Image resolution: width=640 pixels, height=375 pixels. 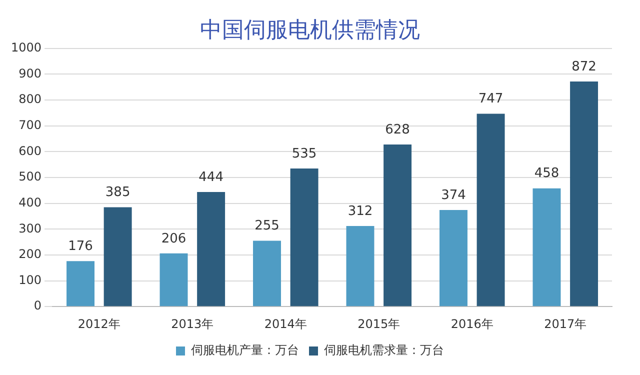 What do you see at coordinates (384, 350) in the screenshot?
I see `legend-label: 伺服电机需求量：万台` at bounding box center [384, 350].